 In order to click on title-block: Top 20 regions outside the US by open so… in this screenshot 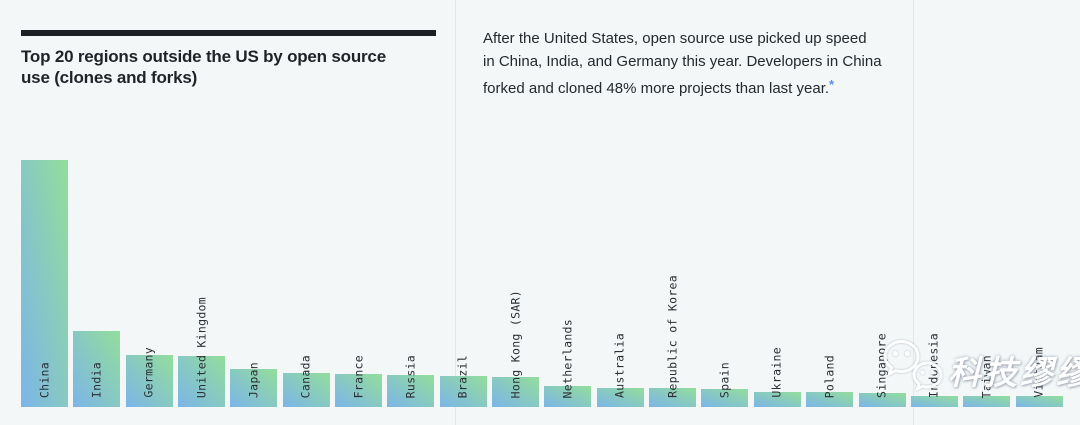, I will do `click(228, 59)`.